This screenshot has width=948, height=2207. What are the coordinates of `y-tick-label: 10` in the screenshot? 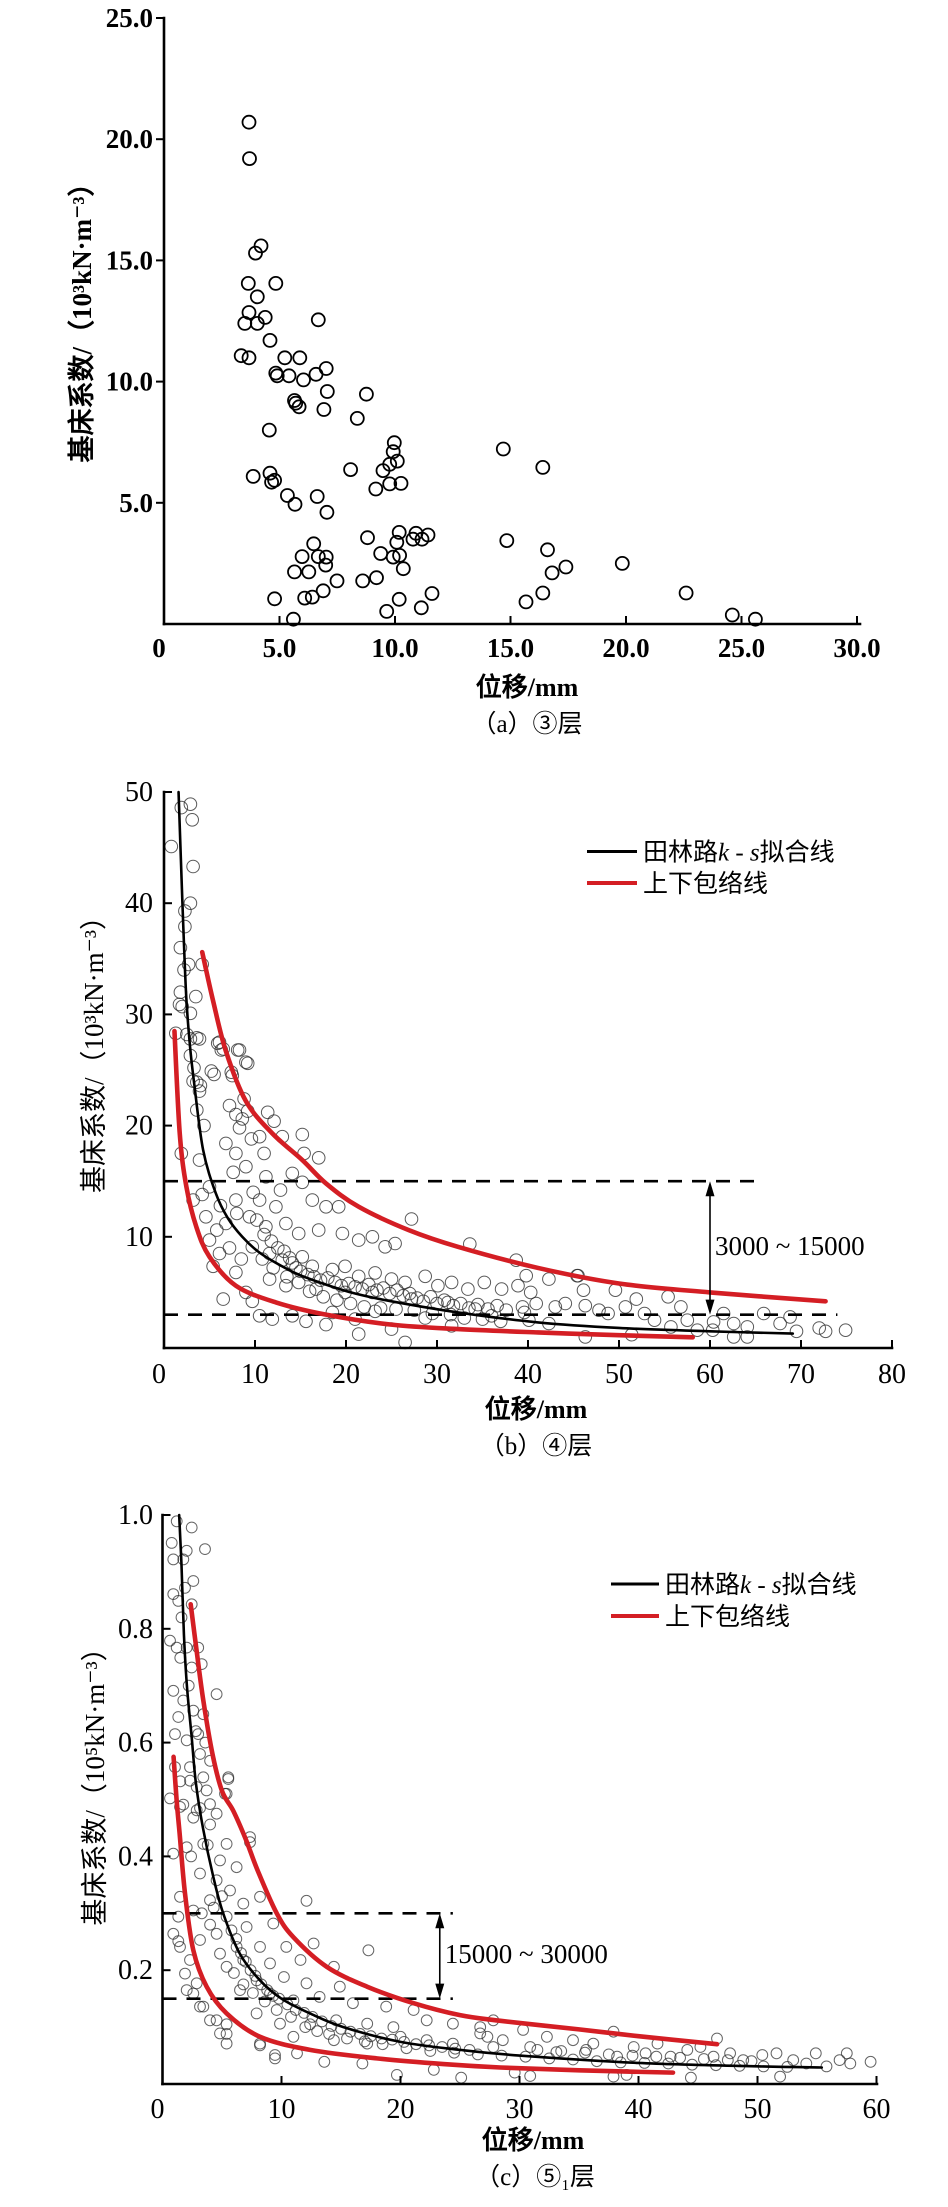 It's located at (139, 1237).